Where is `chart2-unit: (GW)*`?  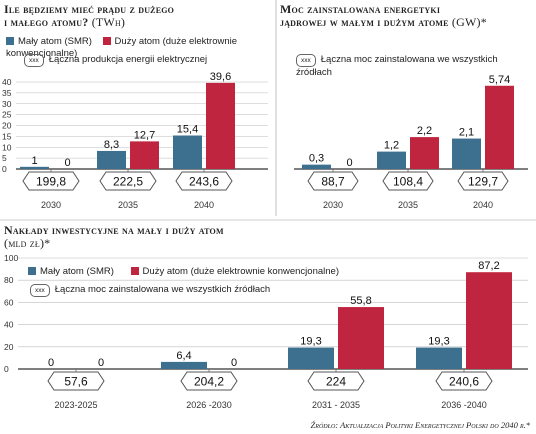
chart2-unit: (GW)* is located at coordinates (469, 22).